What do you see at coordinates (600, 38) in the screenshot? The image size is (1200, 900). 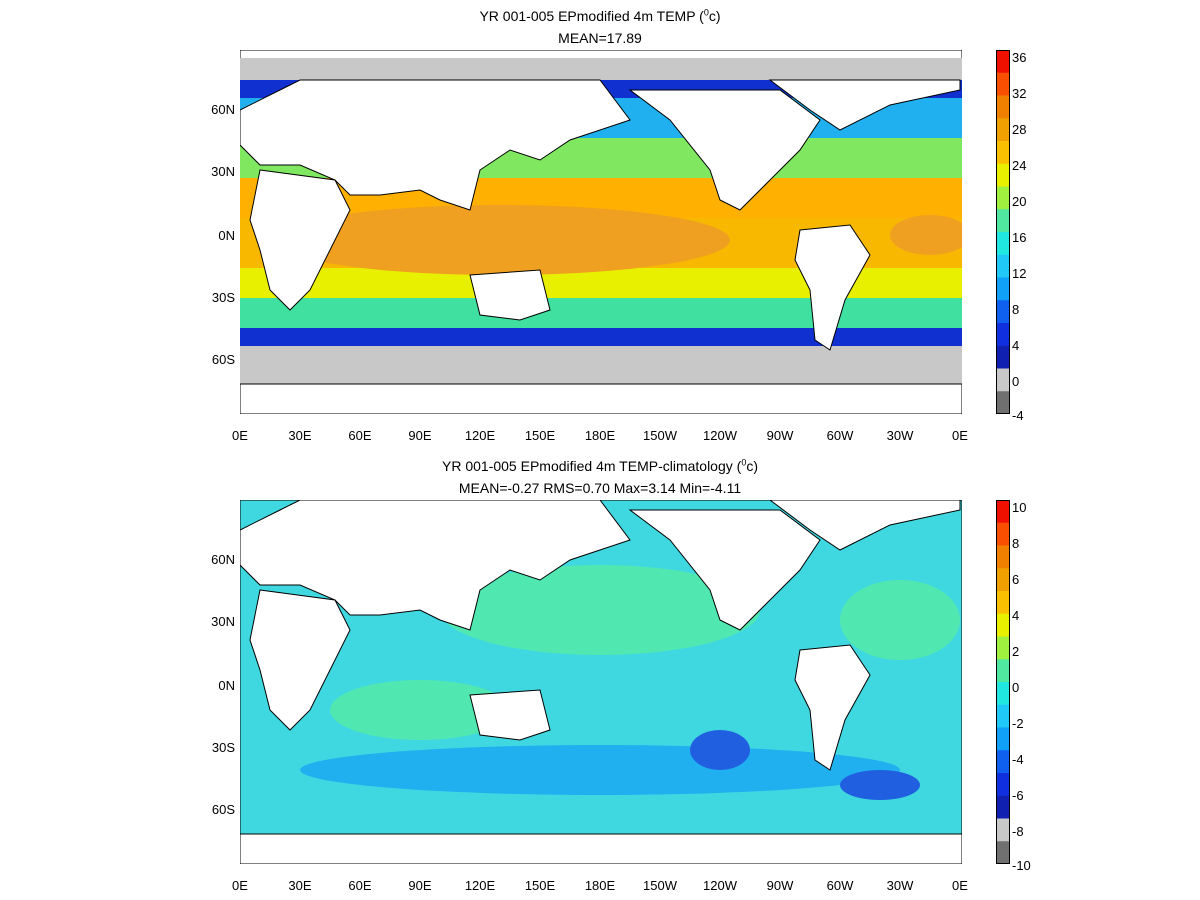 I see `panel-stats: MEAN=17.89` at bounding box center [600, 38].